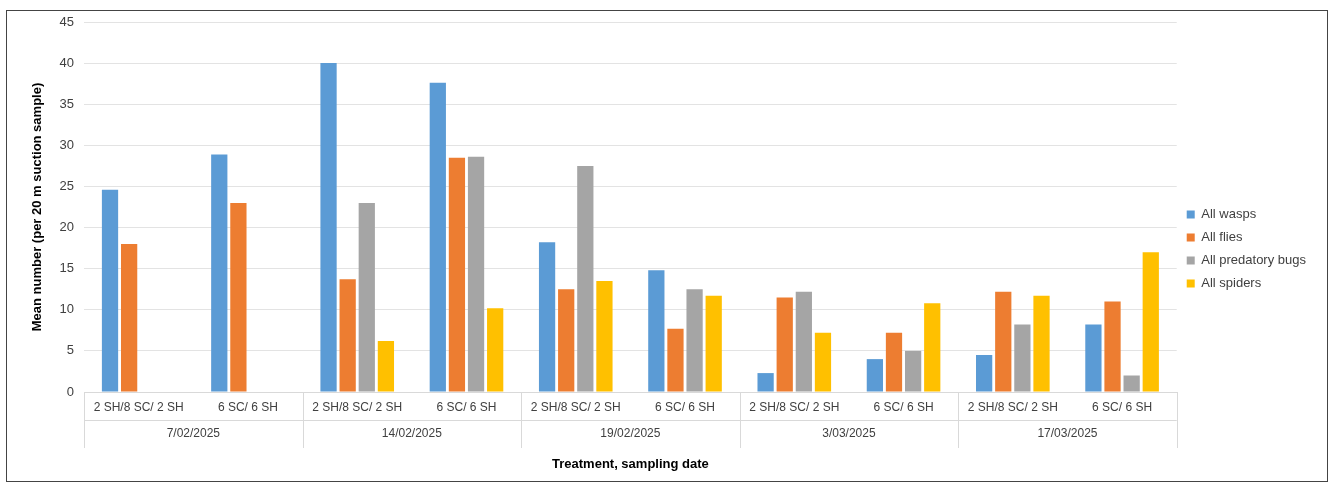  Describe the element at coordinates (67, 268) in the screenshot. I see `y-tick-label: 15` at that location.